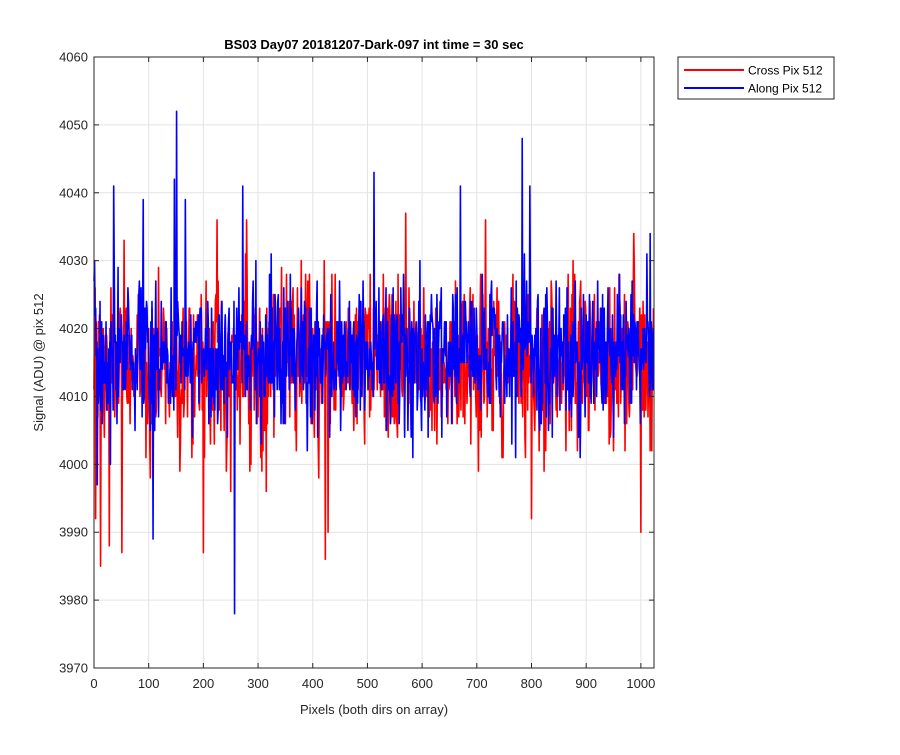 This screenshot has width=900, height=755. Describe the element at coordinates (785, 89) in the screenshot. I see `legend-label-along: Along Pix 512` at that location.